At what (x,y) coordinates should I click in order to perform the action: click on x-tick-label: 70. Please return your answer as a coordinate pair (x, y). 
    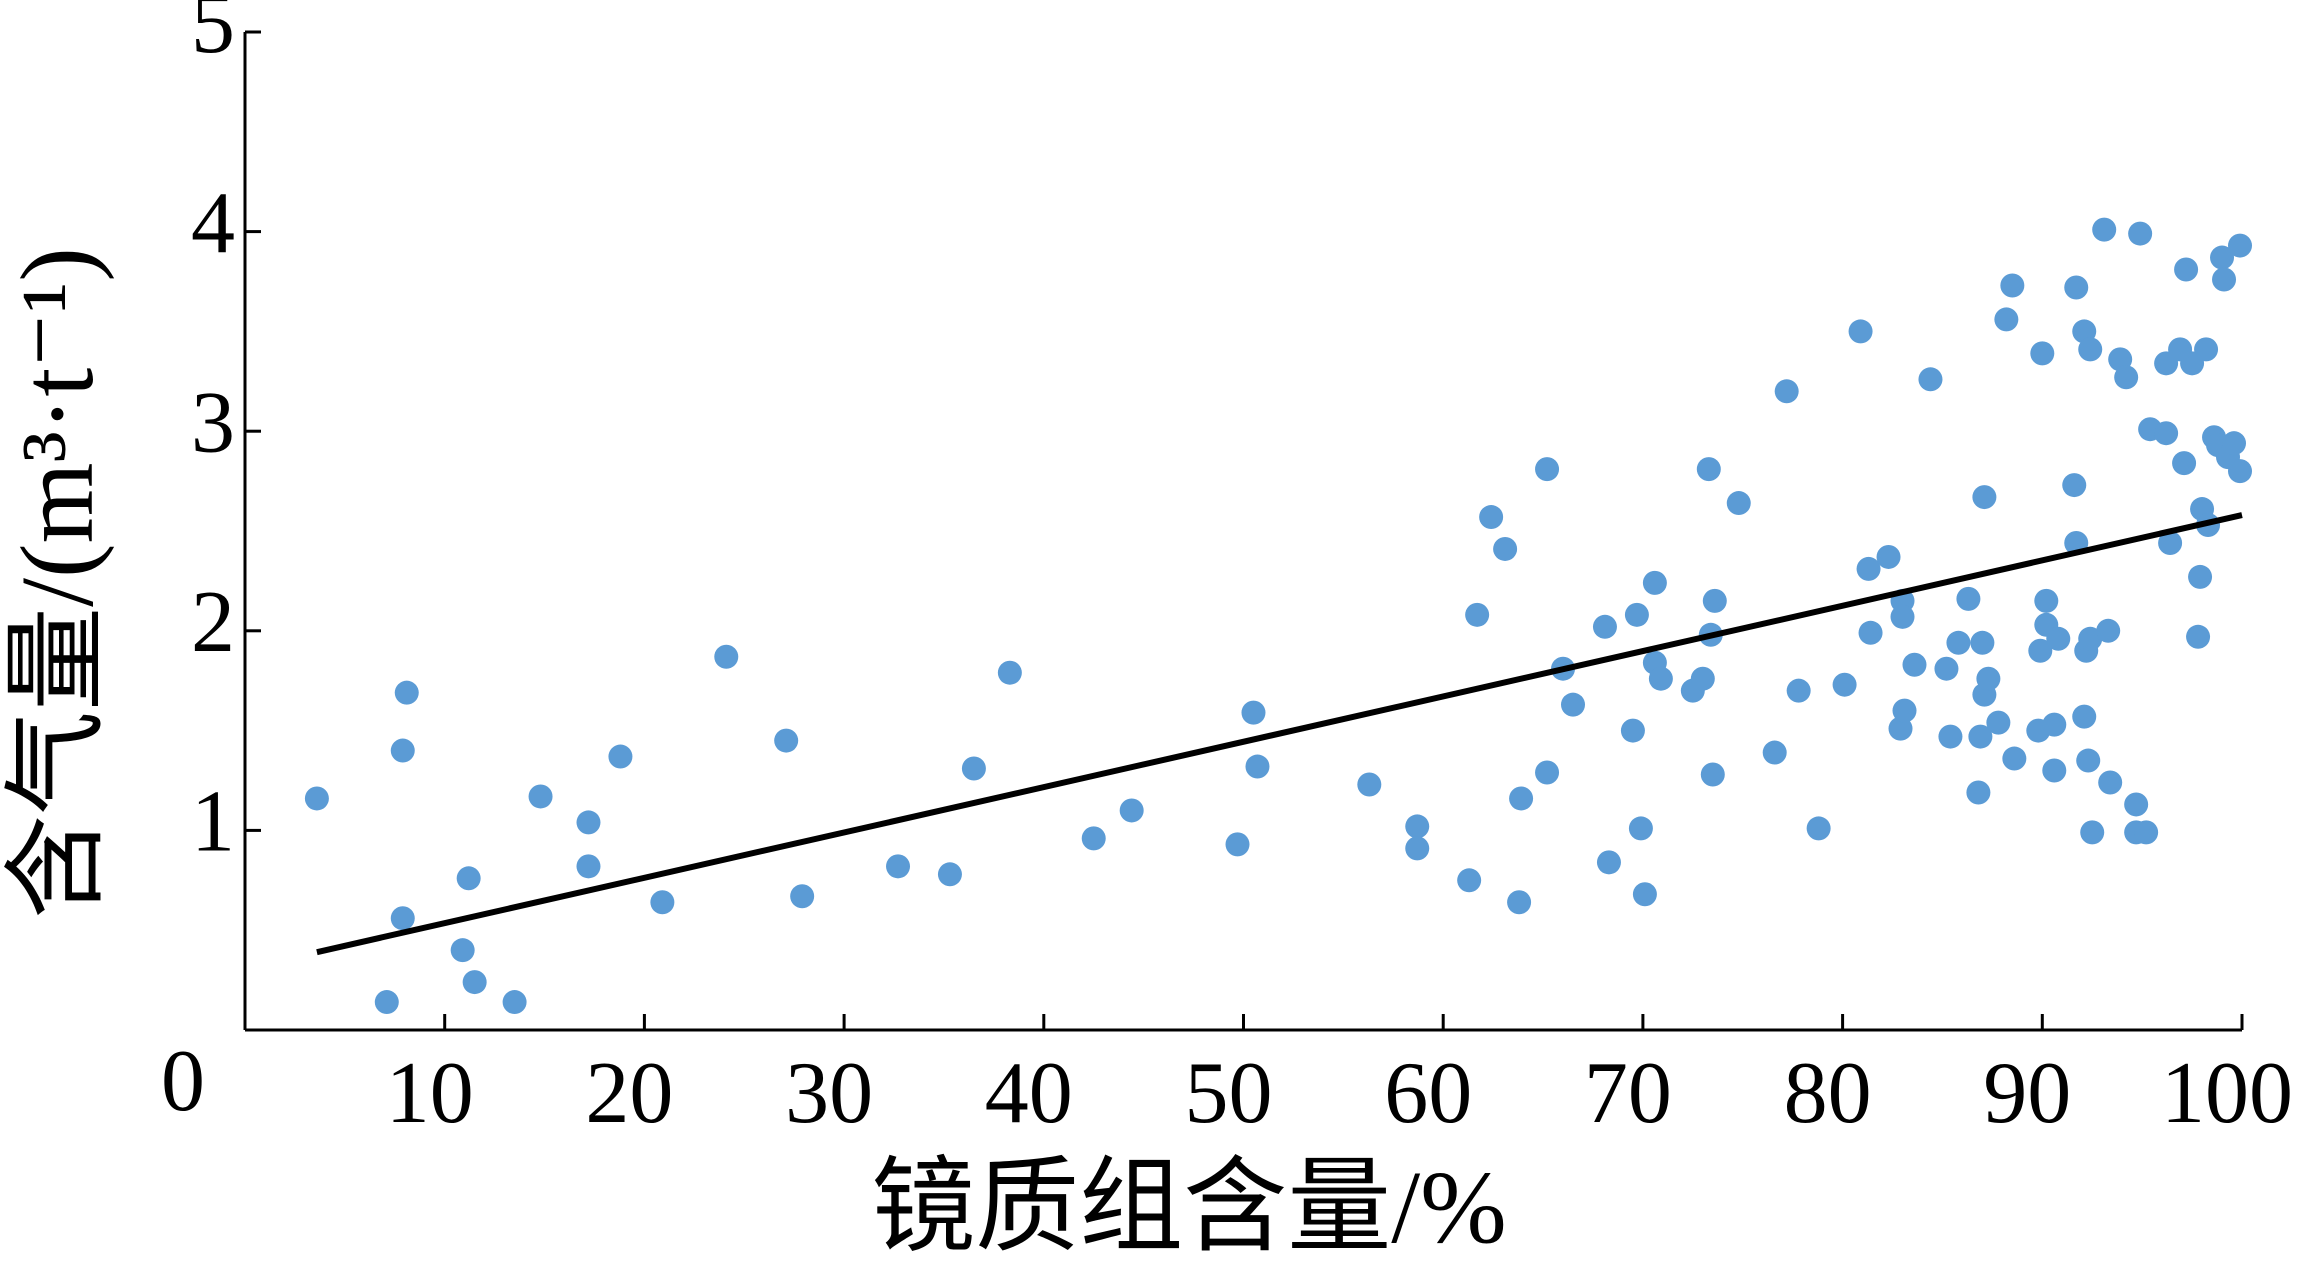
    Looking at the image, I should click on (1628, 1093).